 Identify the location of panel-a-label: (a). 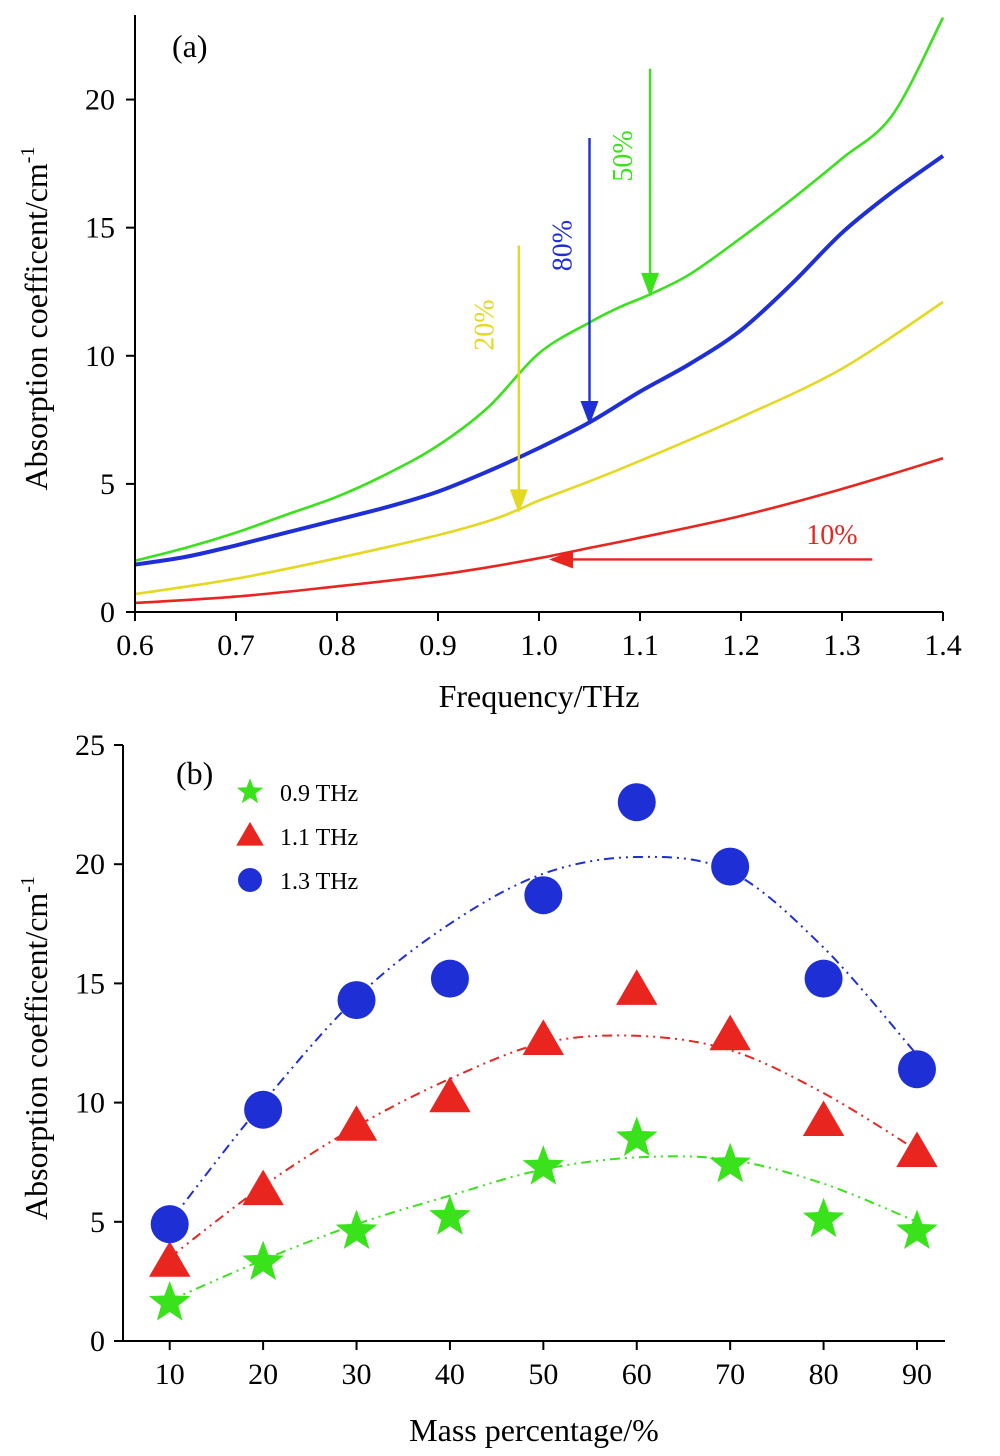
(190, 46).